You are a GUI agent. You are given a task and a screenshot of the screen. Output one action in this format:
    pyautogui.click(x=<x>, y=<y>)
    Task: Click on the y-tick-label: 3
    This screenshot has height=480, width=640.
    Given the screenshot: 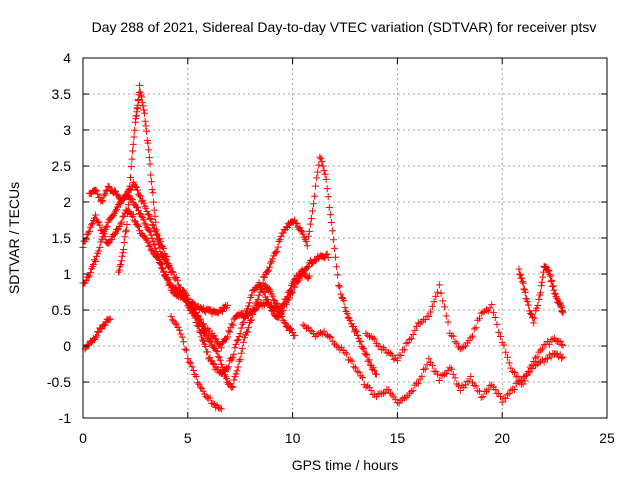 What is the action you would take?
    pyautogui.click(x=67, y=130)
    